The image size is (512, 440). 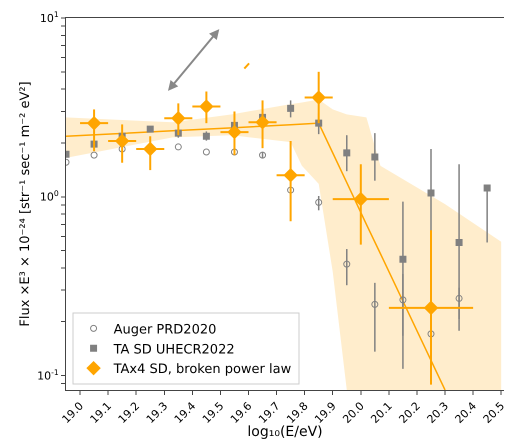 What do you see at coordinates (173, 350) in the screenshot?
I see `legend-label: TA SD UHECR2022` at bounding box center [173, 350].